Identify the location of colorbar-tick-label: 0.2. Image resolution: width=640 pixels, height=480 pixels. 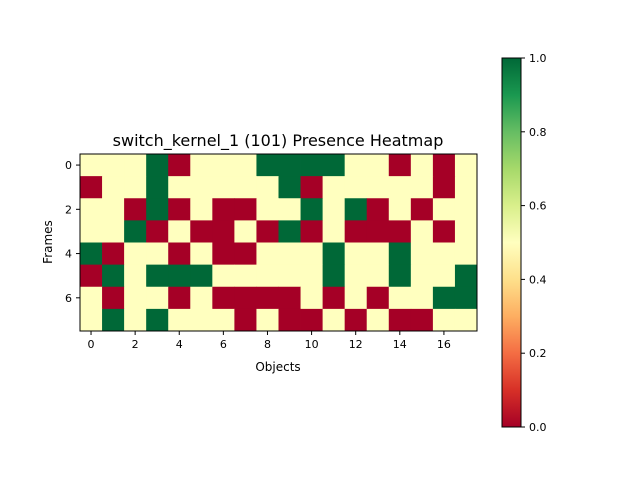
(538, 353).